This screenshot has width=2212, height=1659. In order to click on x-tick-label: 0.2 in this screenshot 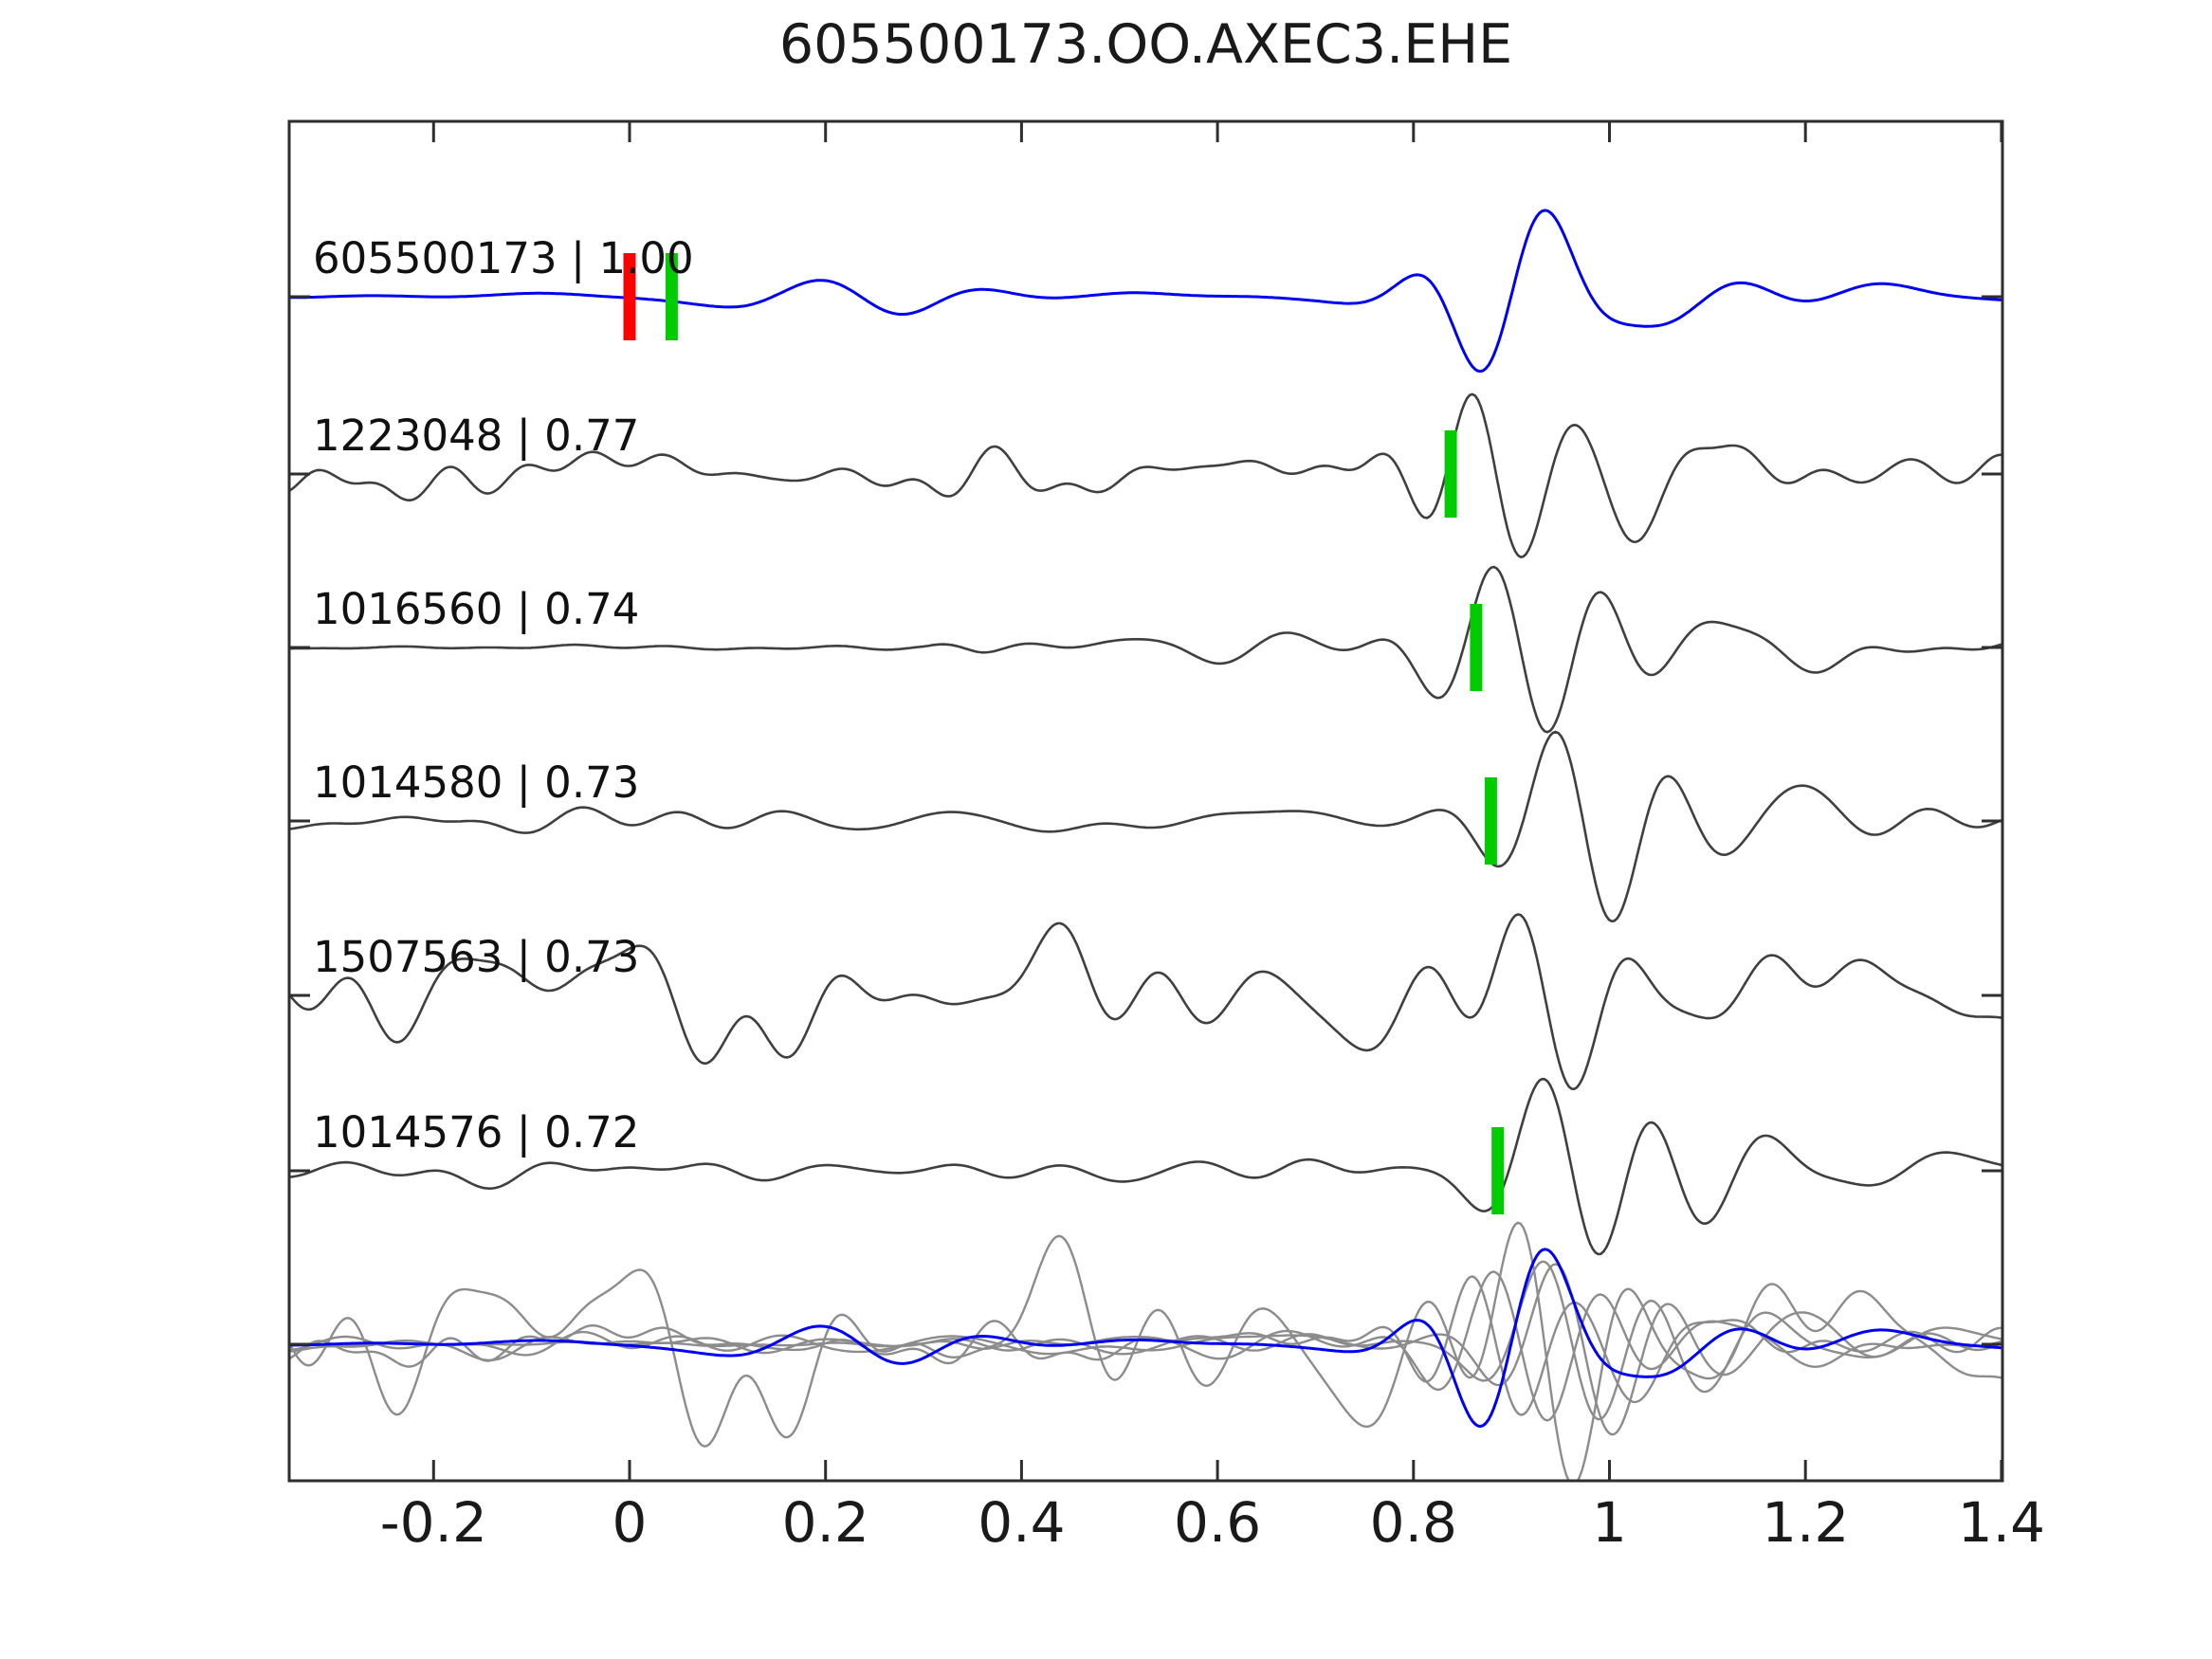, I will do `click(825, 1522)`.